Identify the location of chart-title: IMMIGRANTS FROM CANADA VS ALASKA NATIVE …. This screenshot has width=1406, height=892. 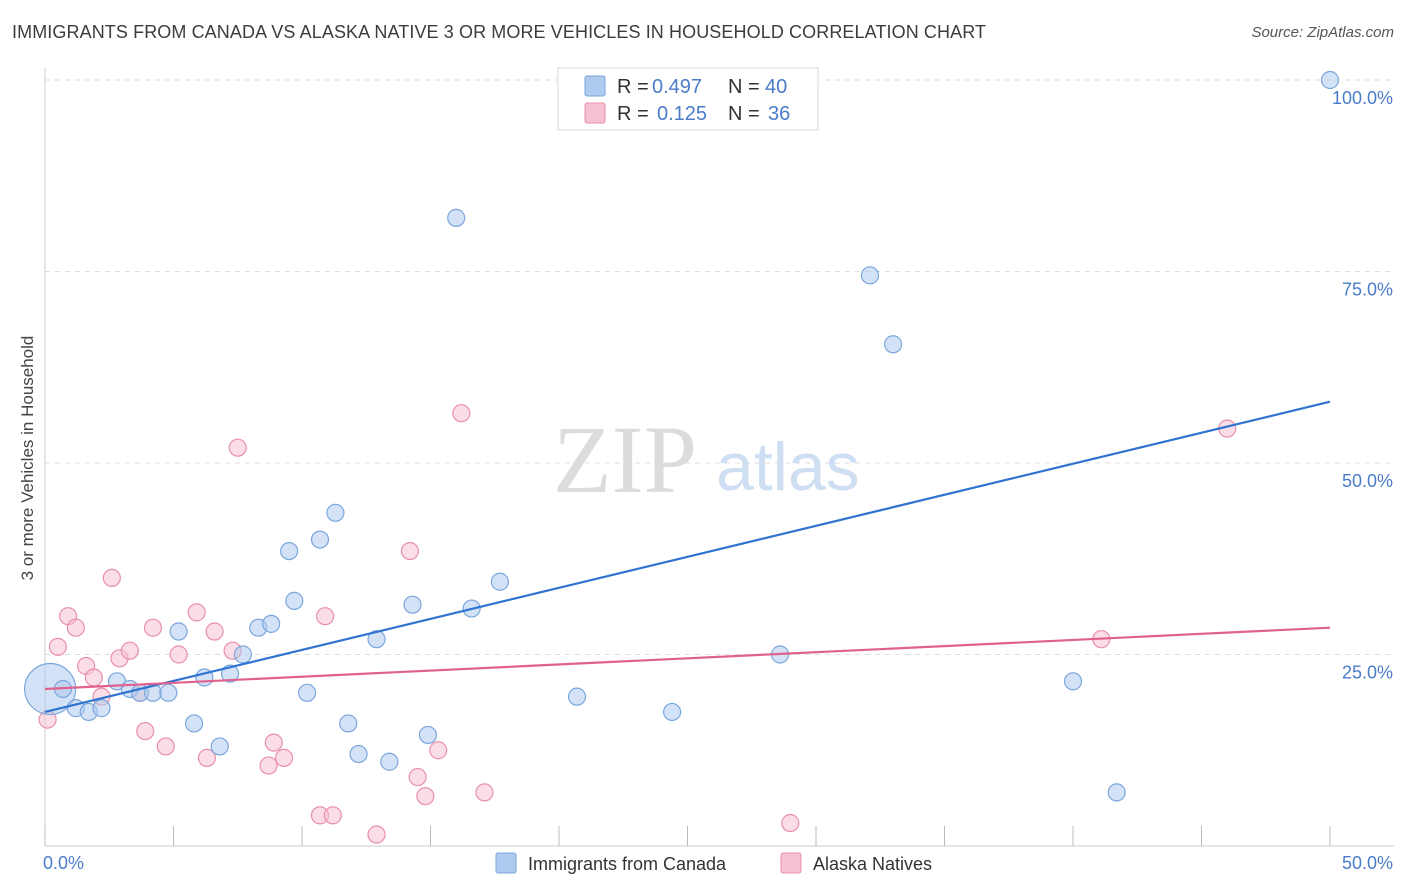
(499, 32).